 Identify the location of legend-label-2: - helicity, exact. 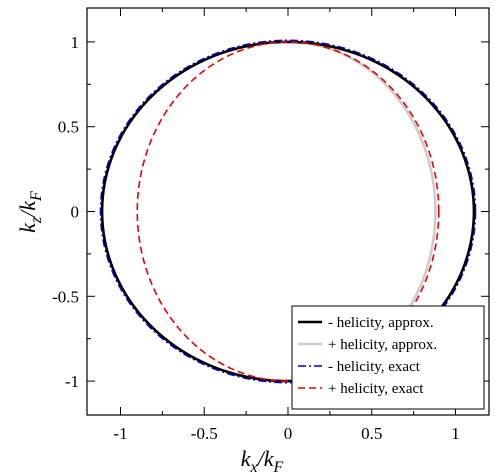
(374, 367).